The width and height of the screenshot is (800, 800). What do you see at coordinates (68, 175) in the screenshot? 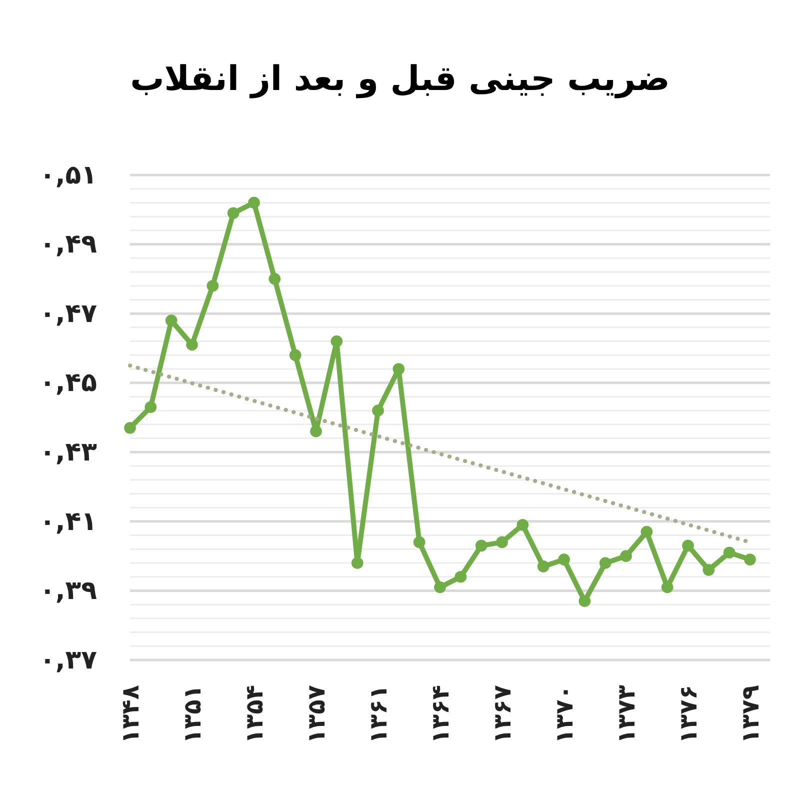
I see `y-tick-label: ۰,۵۱` at bounding box center [68, 175].